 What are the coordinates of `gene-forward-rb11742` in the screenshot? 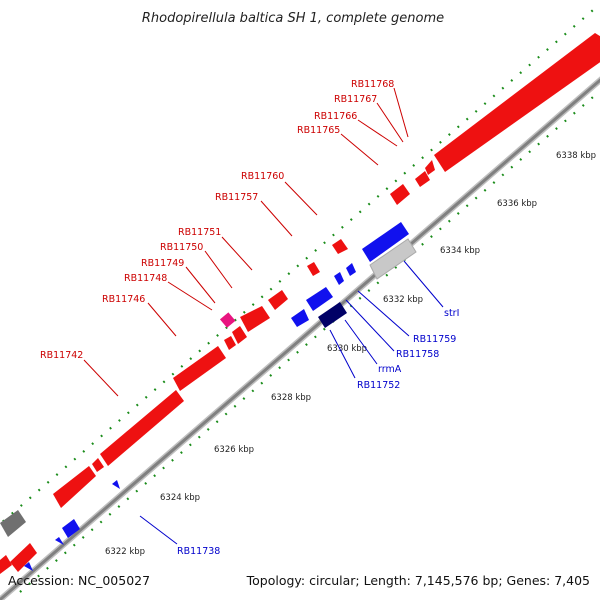 It's located at (199, 368).